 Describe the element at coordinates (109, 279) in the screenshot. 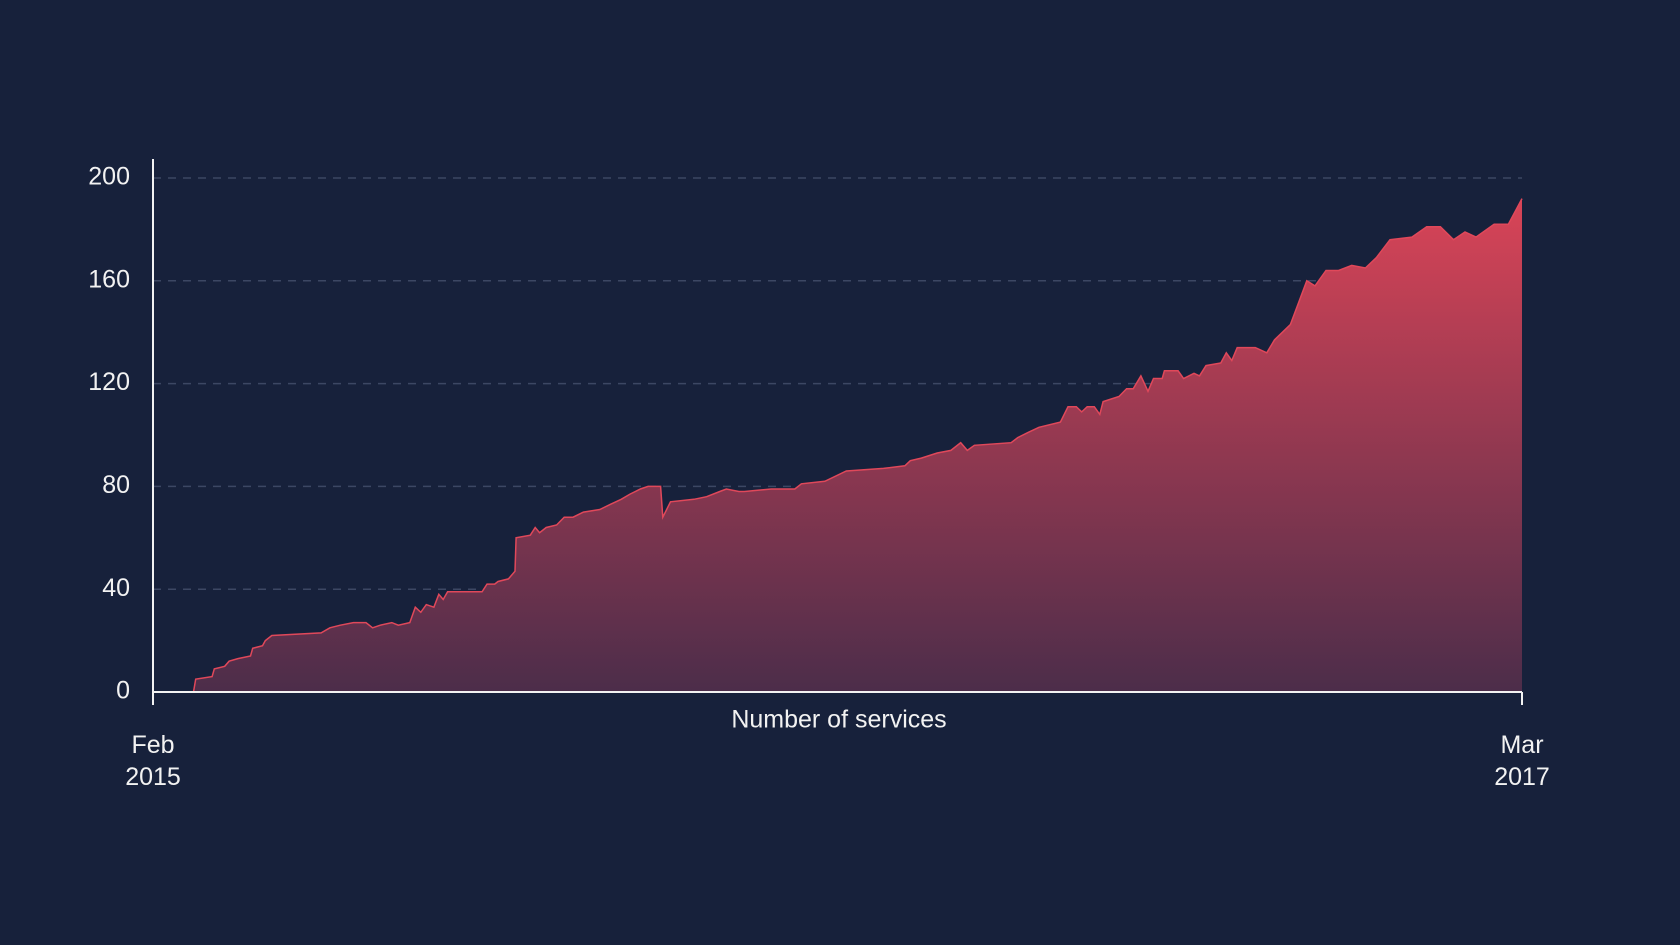

I see `y-tick-label: 160` at that location.